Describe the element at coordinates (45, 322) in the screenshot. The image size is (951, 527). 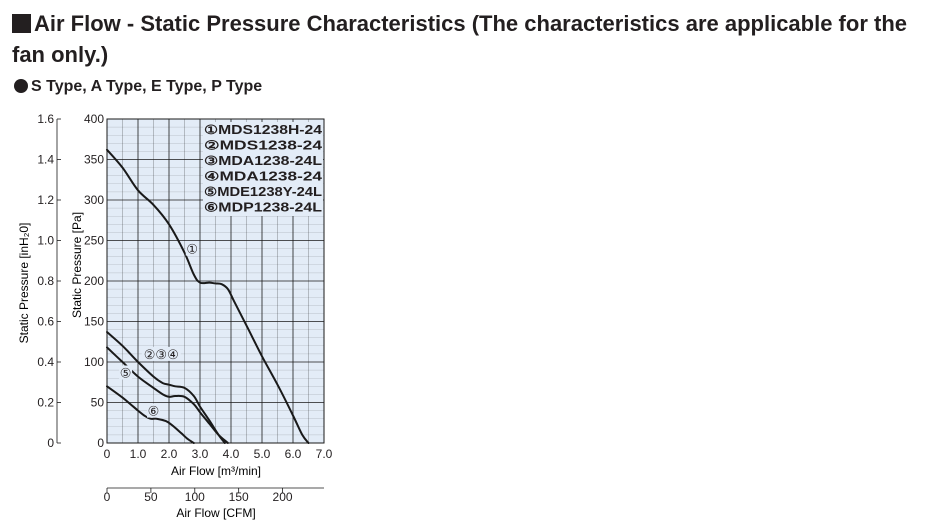
I see `y-secondary-tick-label: 0.6` at that location.